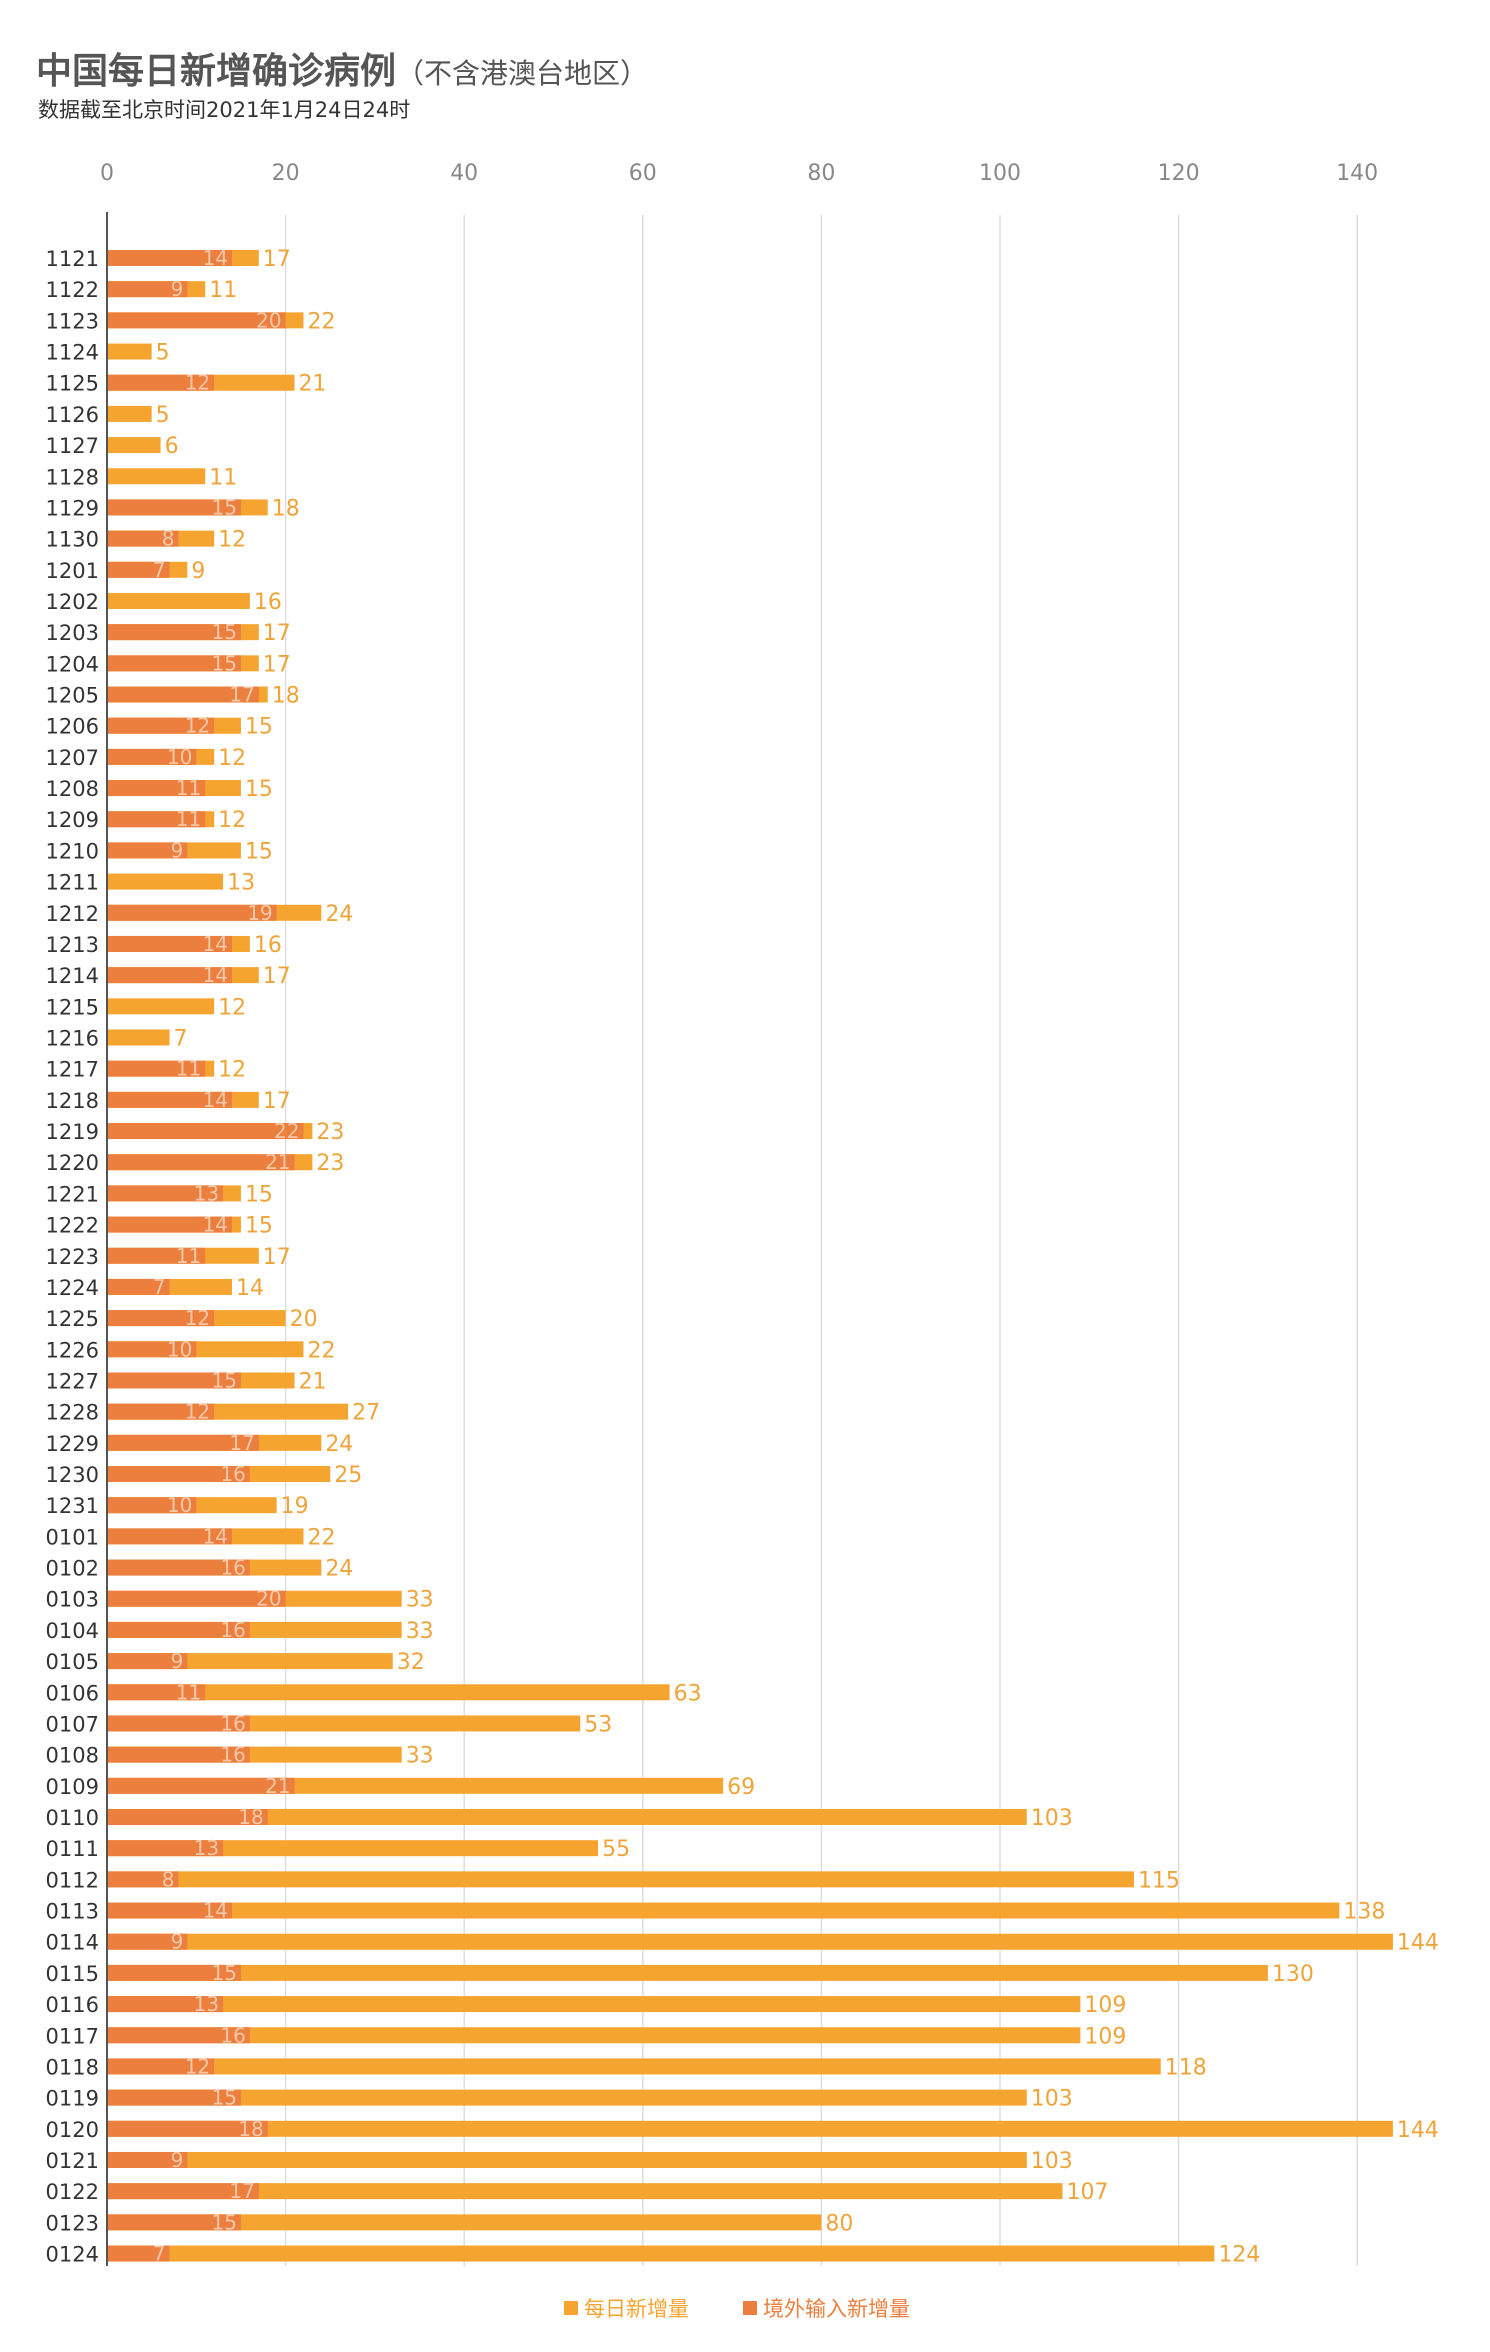  Describe the element at coordinates (1105, 2005) in the screenshot. I see `data-label-total: 109` at that location.